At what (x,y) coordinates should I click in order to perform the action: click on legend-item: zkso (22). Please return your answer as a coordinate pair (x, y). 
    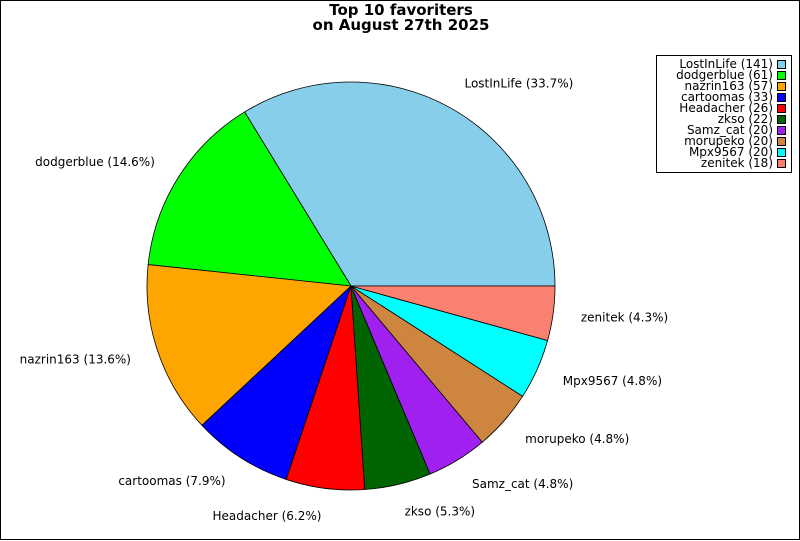
    Looking at the image, I should click on (721, 119).